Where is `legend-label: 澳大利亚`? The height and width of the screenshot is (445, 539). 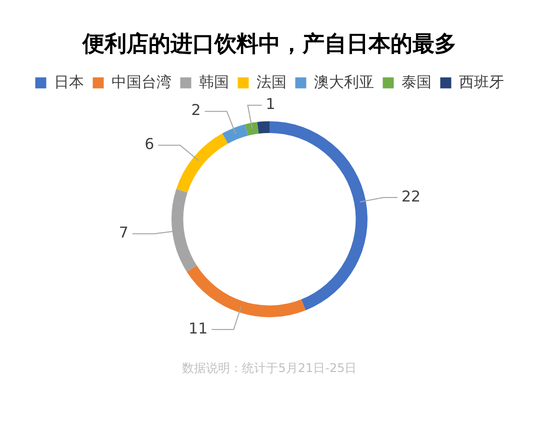 legend-label: 澳大利亚 is located at coordinates (344, 81).